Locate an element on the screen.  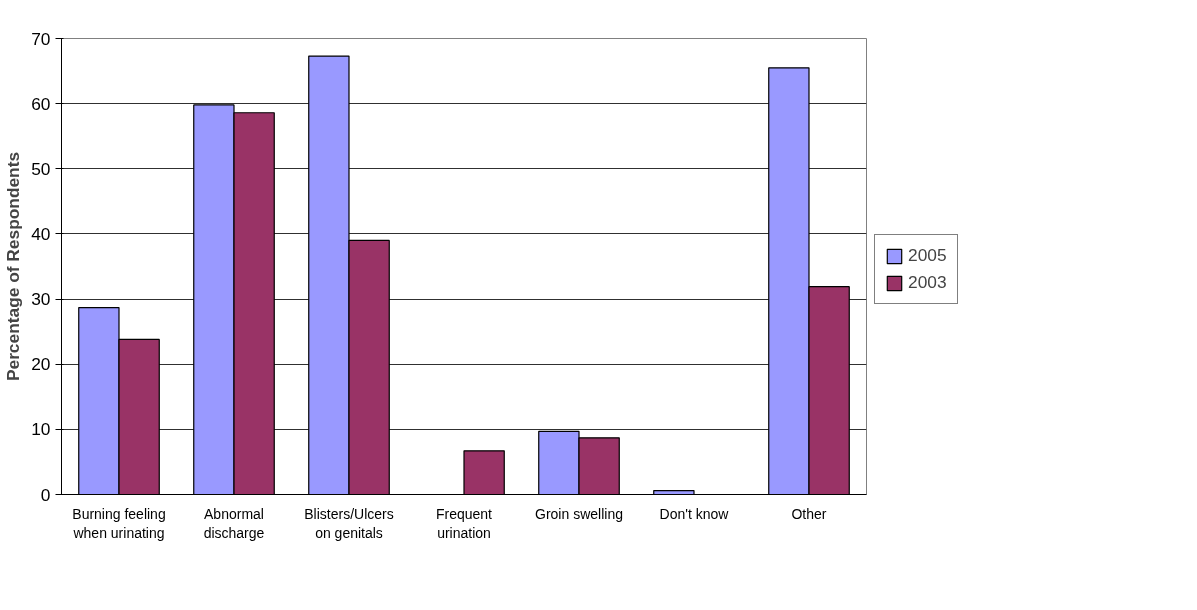
x-tick-label: Blisters/Ulcers on genitals is located at coordinates (349, 523).